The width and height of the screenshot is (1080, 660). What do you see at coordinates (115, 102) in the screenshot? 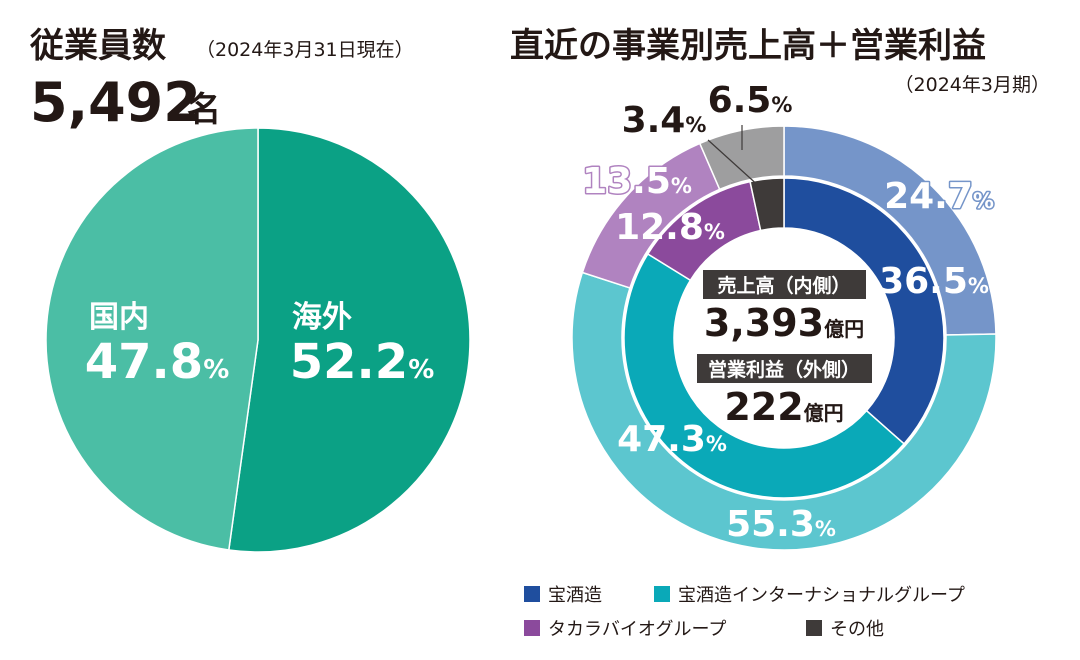
I see `employees-total-value: 5,492` at bounding box center [115, 102].